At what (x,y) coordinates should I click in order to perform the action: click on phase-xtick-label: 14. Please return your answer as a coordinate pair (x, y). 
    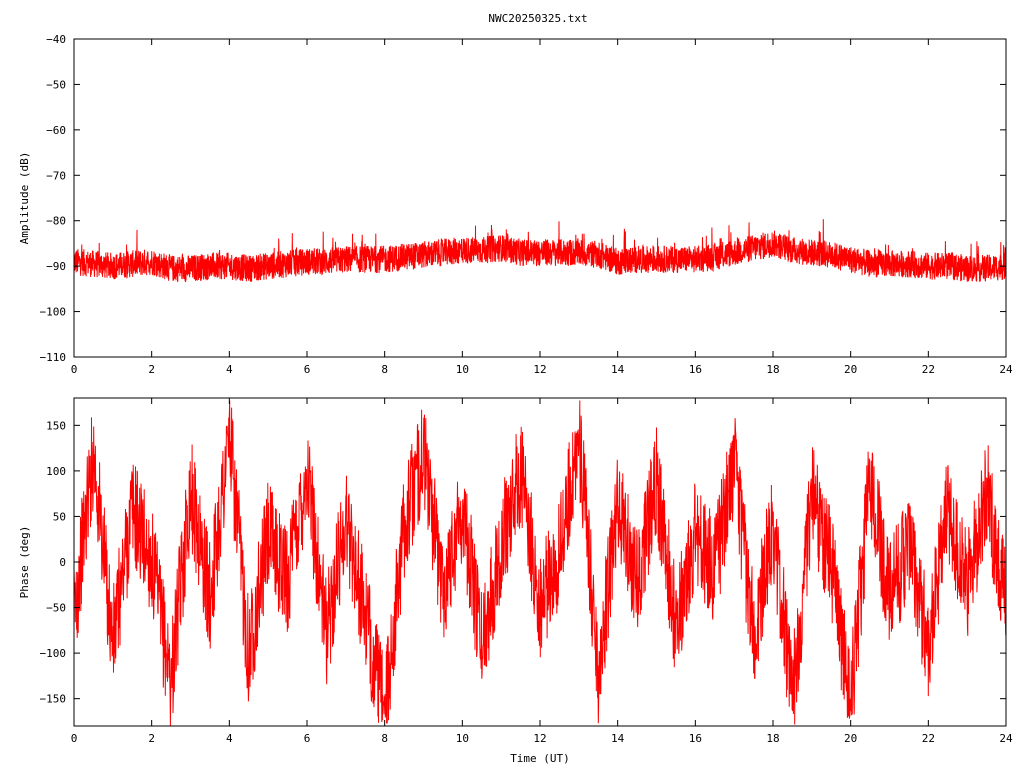
    Looking at the image, I should click on (618, 738).